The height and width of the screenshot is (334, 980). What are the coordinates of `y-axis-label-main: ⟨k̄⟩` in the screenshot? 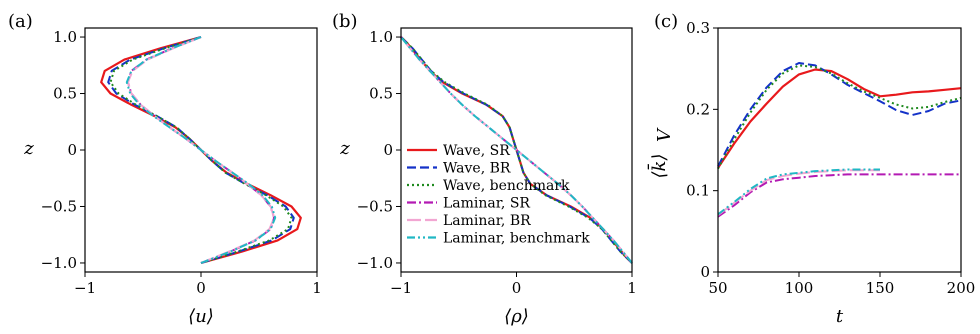 It's located at (658, 166).